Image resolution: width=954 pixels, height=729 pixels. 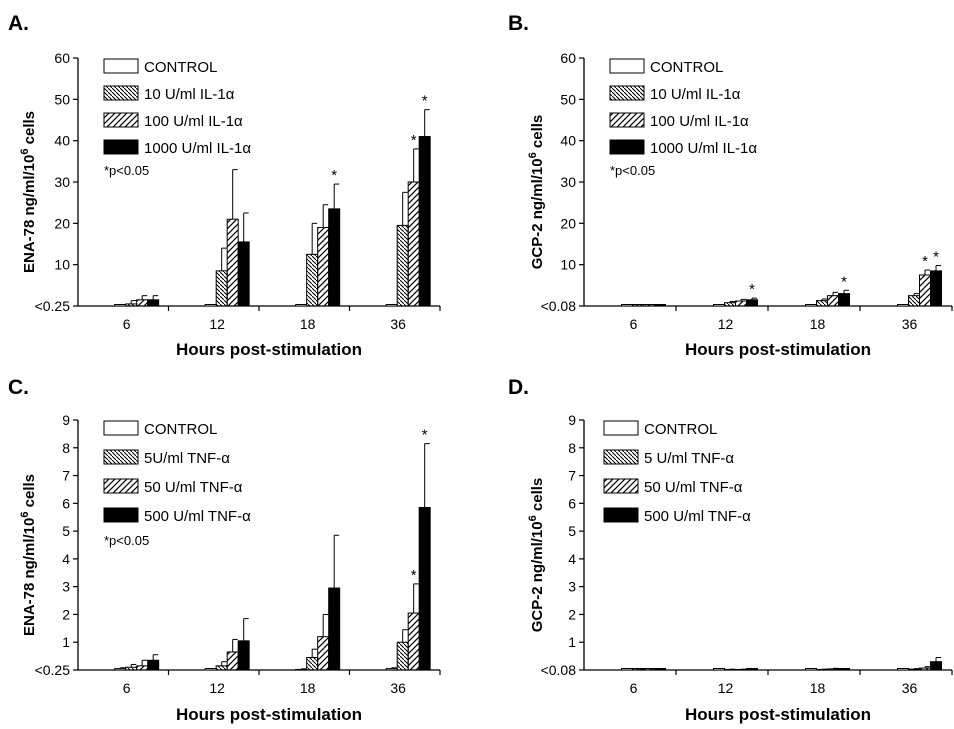 What do you see at coordinates (699, 121) in the screenshot?
I see `legend-label: 100 U/ml IL-1α` at bounding box center [699, 121].